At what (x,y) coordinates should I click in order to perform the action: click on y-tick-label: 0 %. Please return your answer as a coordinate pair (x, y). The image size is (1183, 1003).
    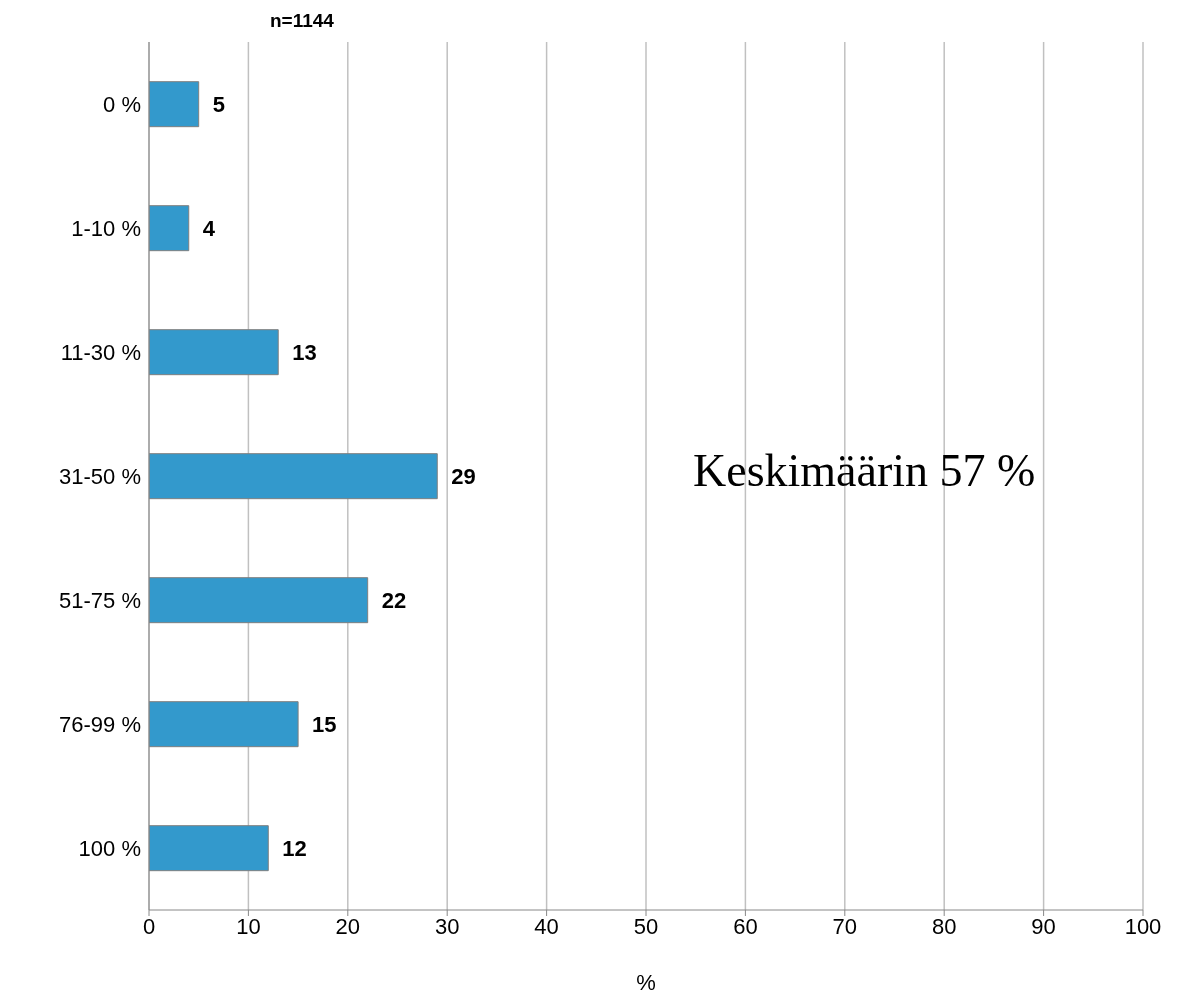
    Looking at the image, I should click on (122, 104).